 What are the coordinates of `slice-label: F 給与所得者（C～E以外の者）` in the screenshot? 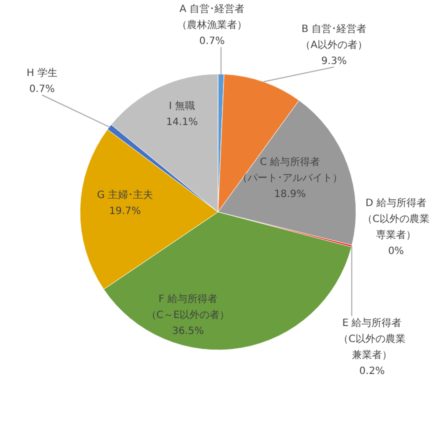 It's located at (188, 307).